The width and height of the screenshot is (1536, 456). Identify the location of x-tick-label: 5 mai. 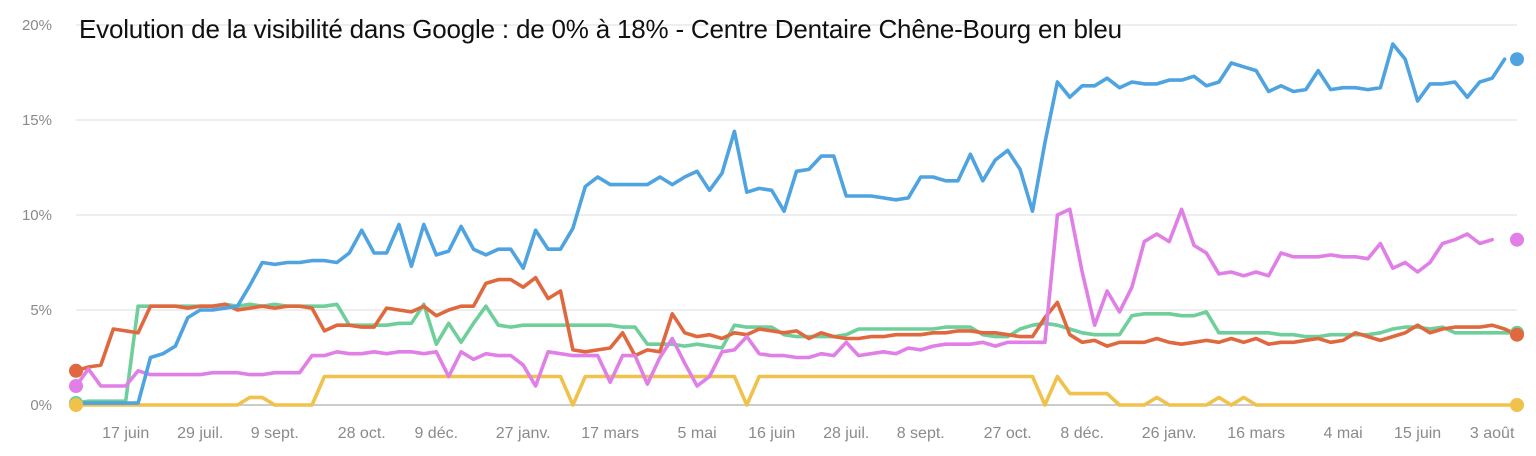
(697, 433).